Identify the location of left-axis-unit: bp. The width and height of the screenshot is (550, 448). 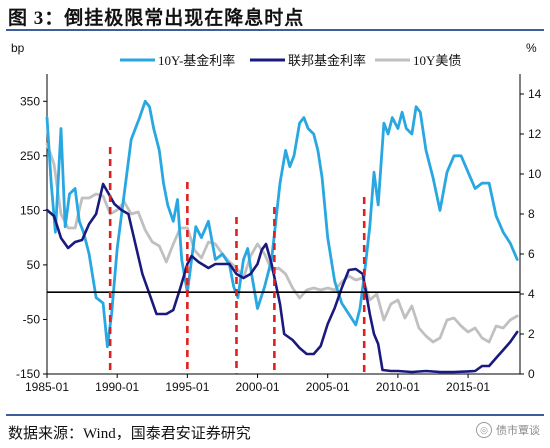
(18, 48).